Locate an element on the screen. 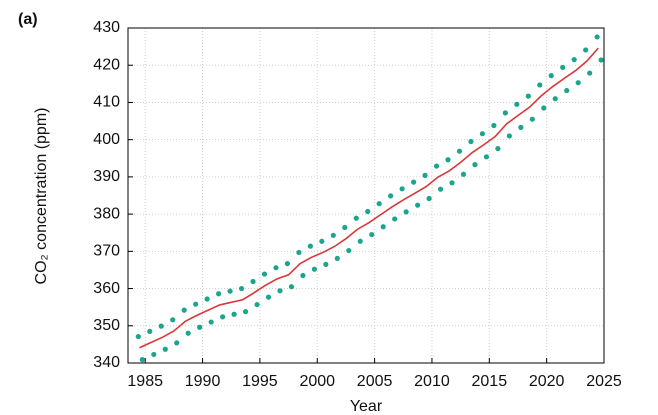  y-tick-label: 390 is located at coordinates (106, 176).